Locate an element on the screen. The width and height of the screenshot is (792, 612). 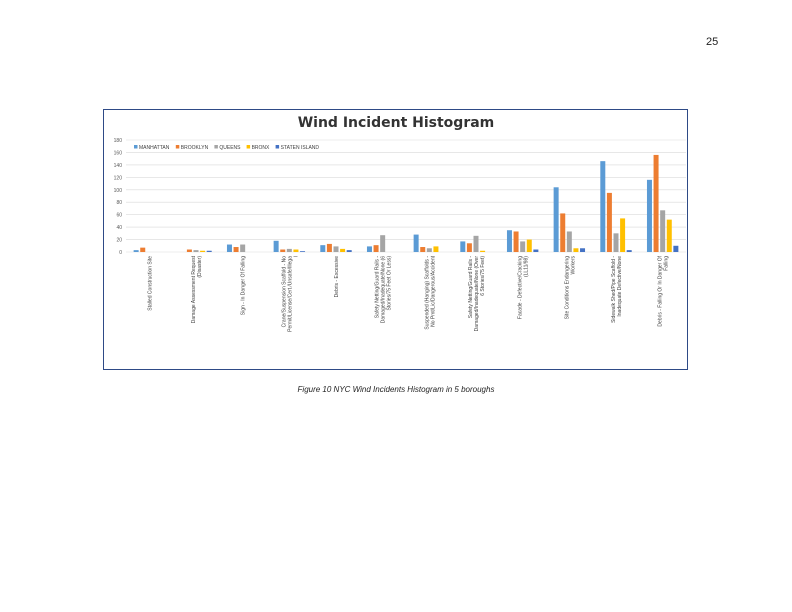
x-tick-label-line: Debris - Falling Or In Danger Of is located at coordinates (661, 290).